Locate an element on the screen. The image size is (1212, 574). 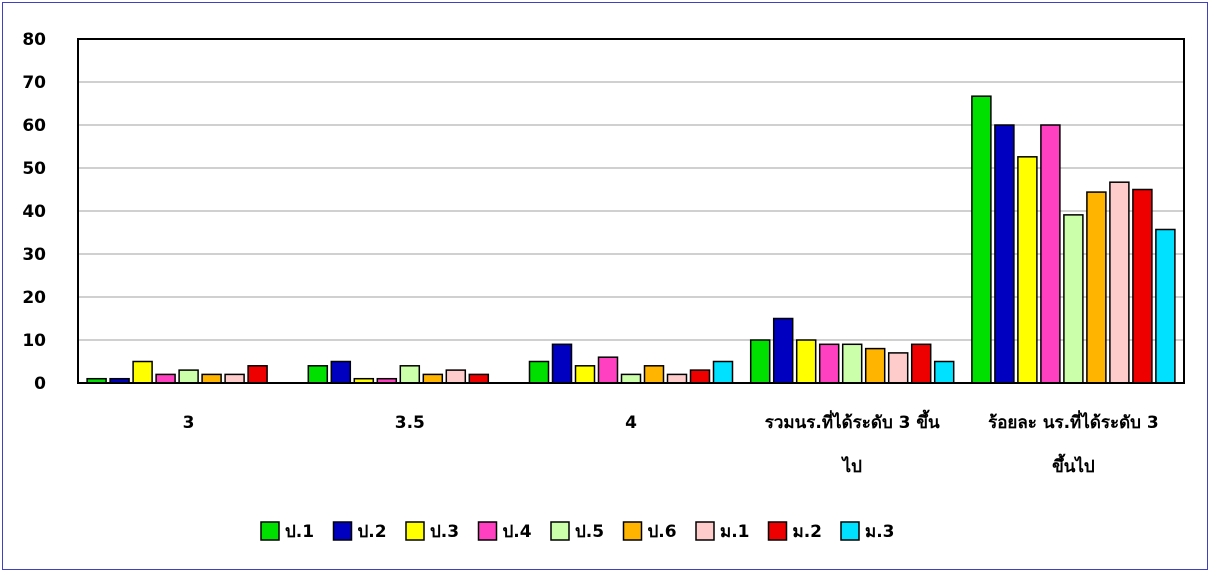
category-label: ร้อยละ นร.ที่ได้ระดับ 3 is located at coordinates (1073, 421).